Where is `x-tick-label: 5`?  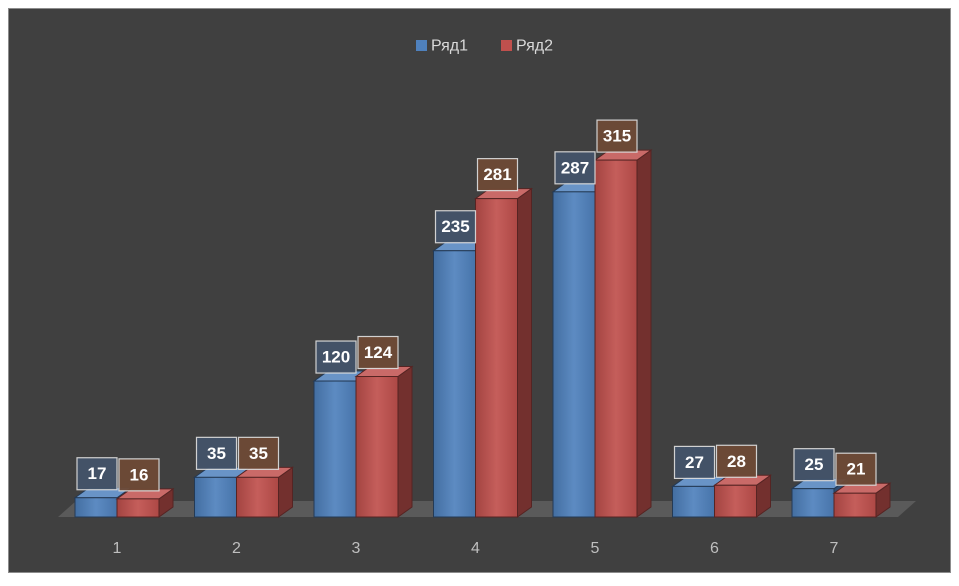
x-tick-label: 5 is located at coordinates (595, 548).